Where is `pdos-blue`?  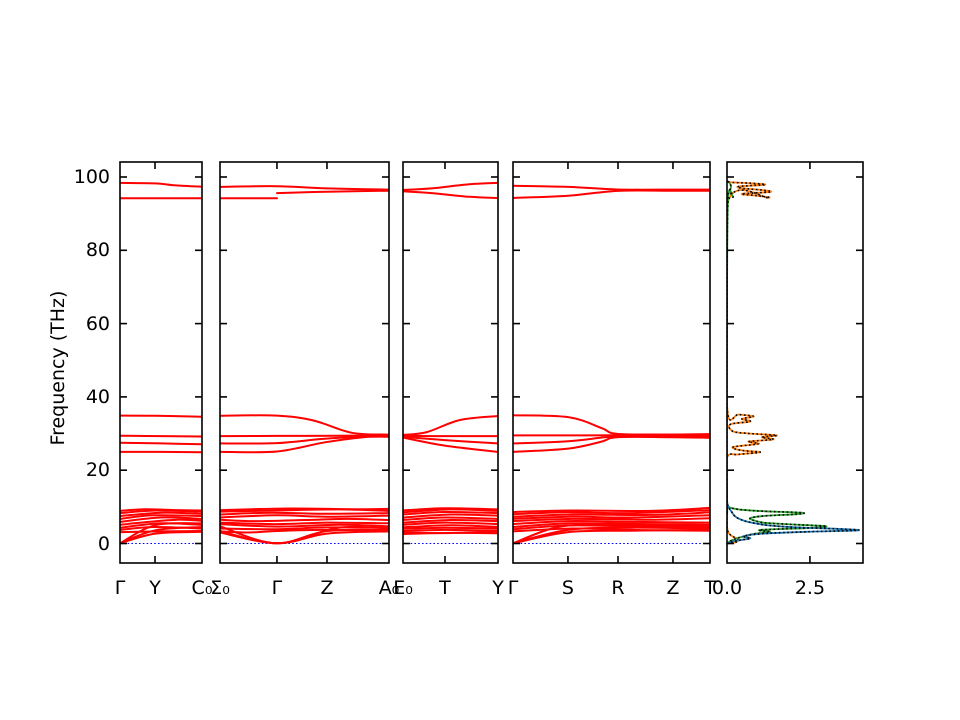 pdos-blue is located at coordinates (793, 522).